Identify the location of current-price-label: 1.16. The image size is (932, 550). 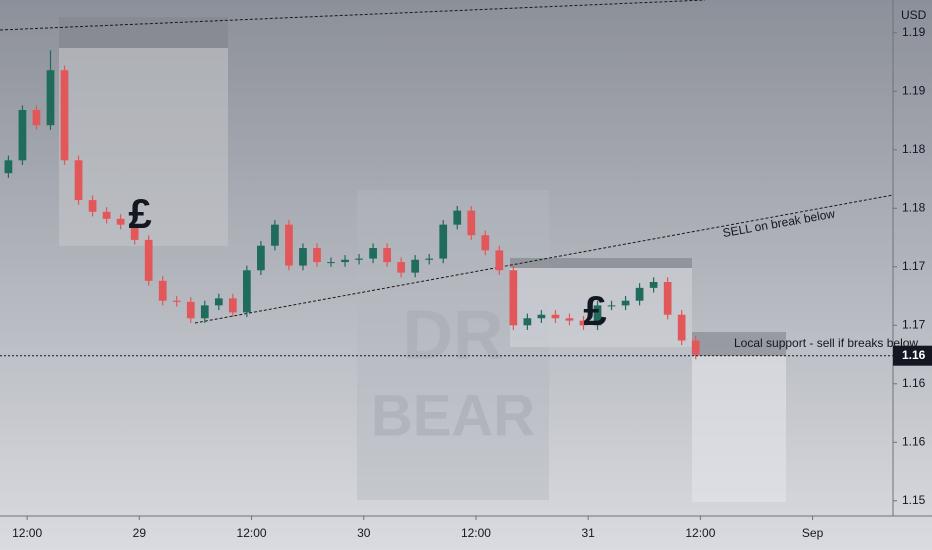
(914, 355).